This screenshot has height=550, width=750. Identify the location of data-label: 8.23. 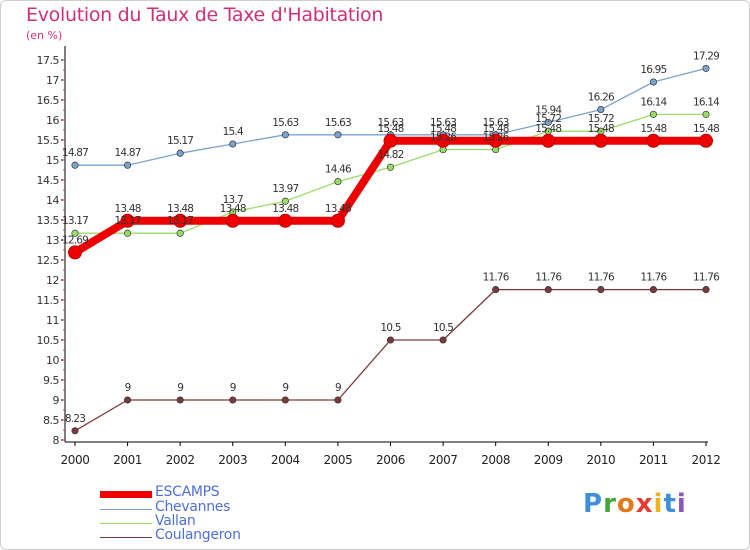
(75, 419).